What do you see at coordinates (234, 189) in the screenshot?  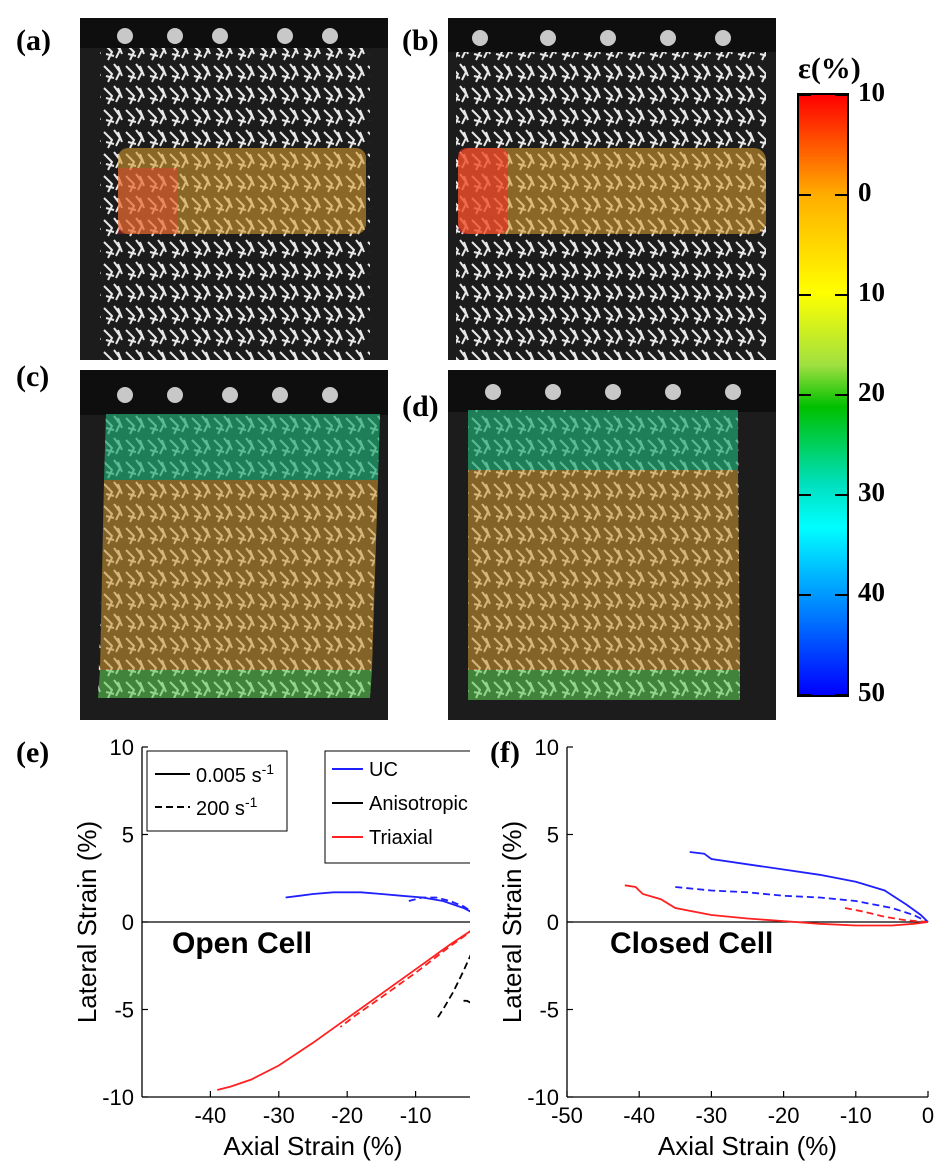 I see `foam-photo-a` at bounding box center [234, 189].